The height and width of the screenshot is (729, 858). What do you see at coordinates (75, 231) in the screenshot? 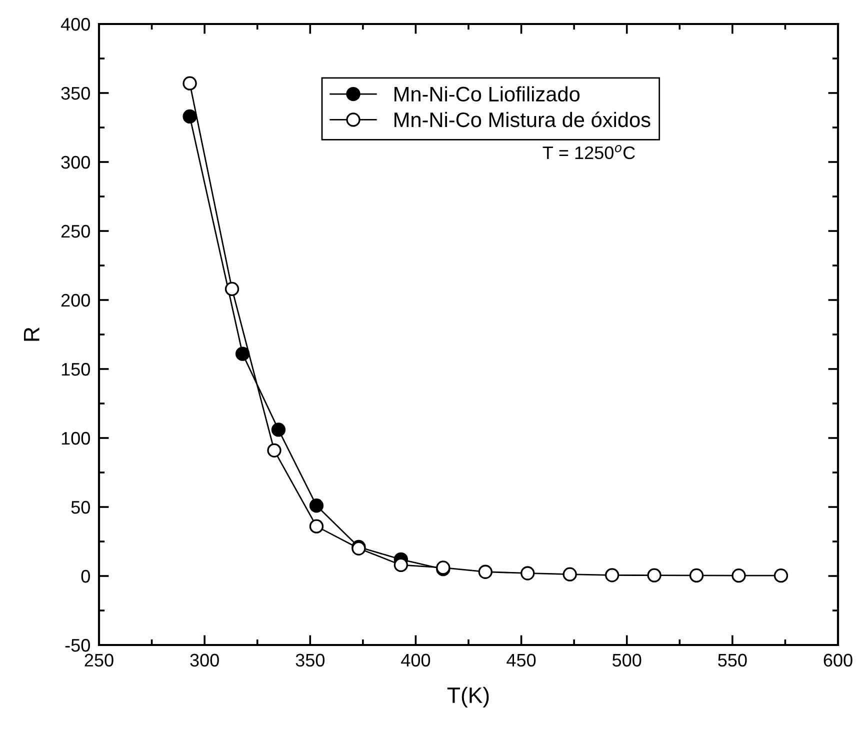
I see `y-tick-label: 250` at bounding box center [75, 231].